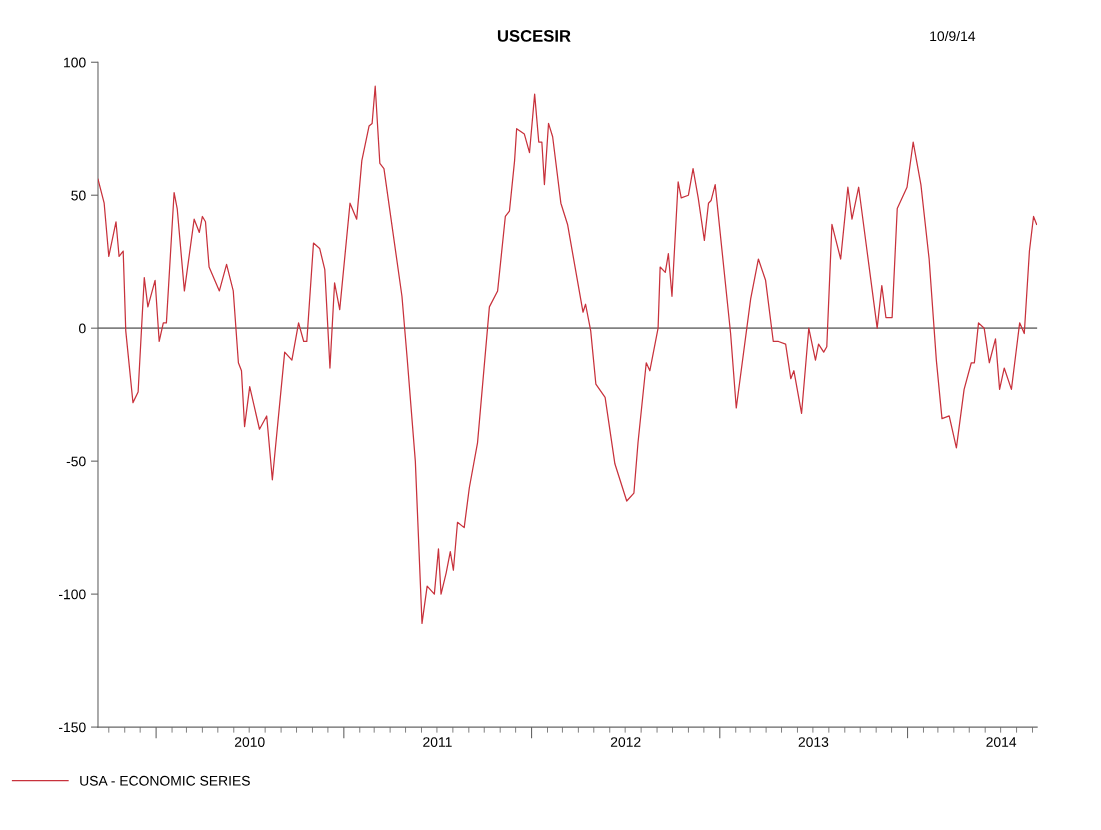 This screenshot has width=1101, height=830. I want to click on x-tick-label: 2014, so click(1001, 742).